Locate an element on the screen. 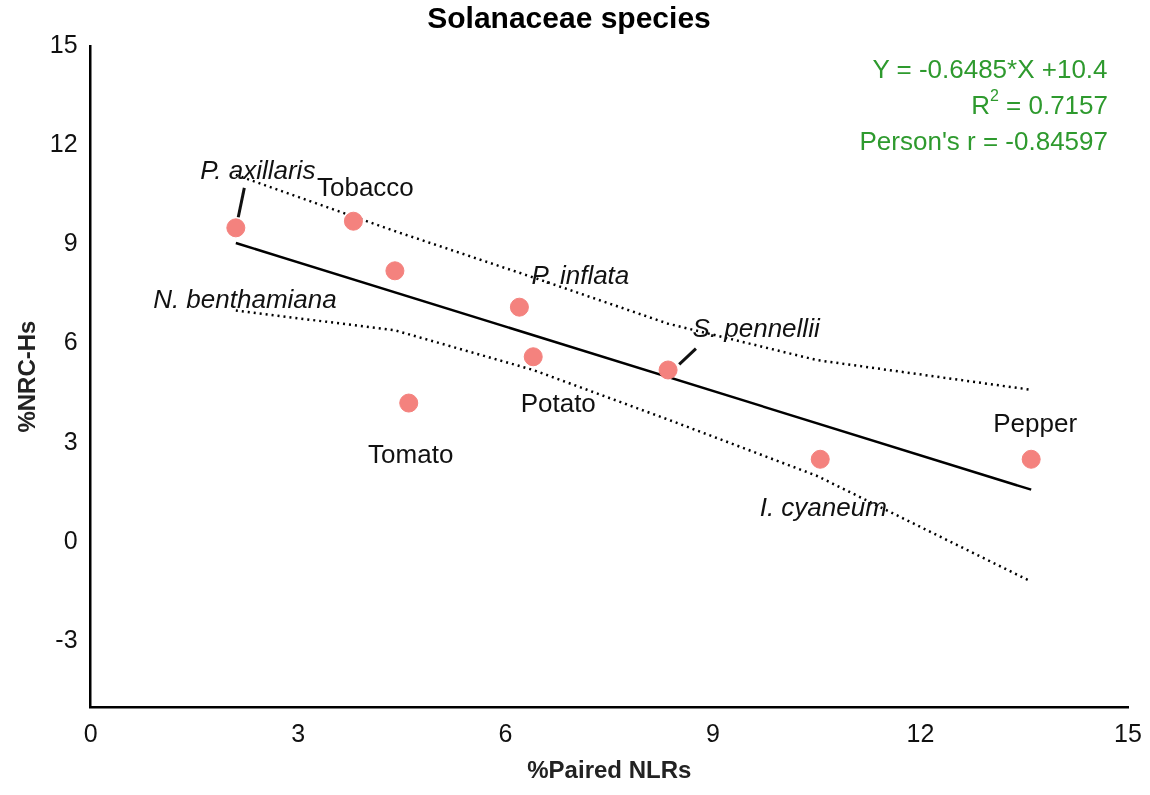  annotation: N. benthamiana is located at coordinates (245, 299).